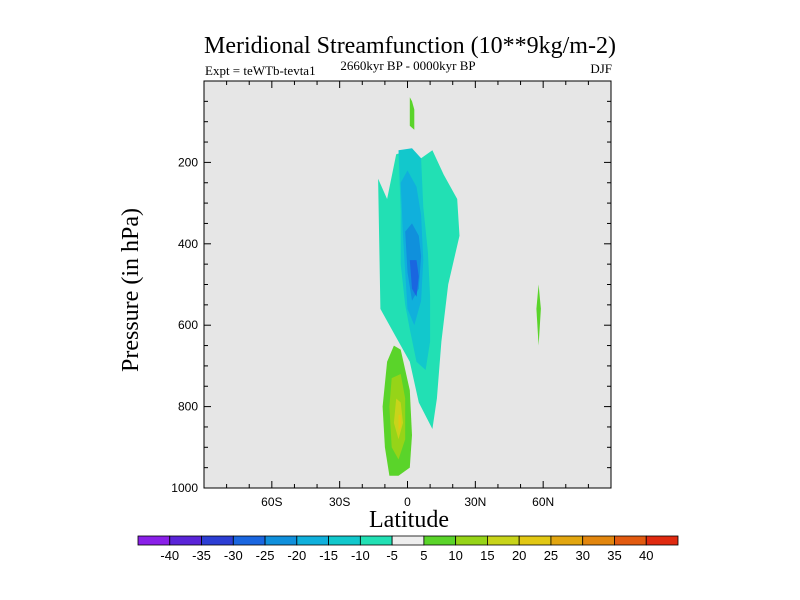 This screenshot has width=800, height=600. I want to click on y-tick-label: 400, so click(188, 244).